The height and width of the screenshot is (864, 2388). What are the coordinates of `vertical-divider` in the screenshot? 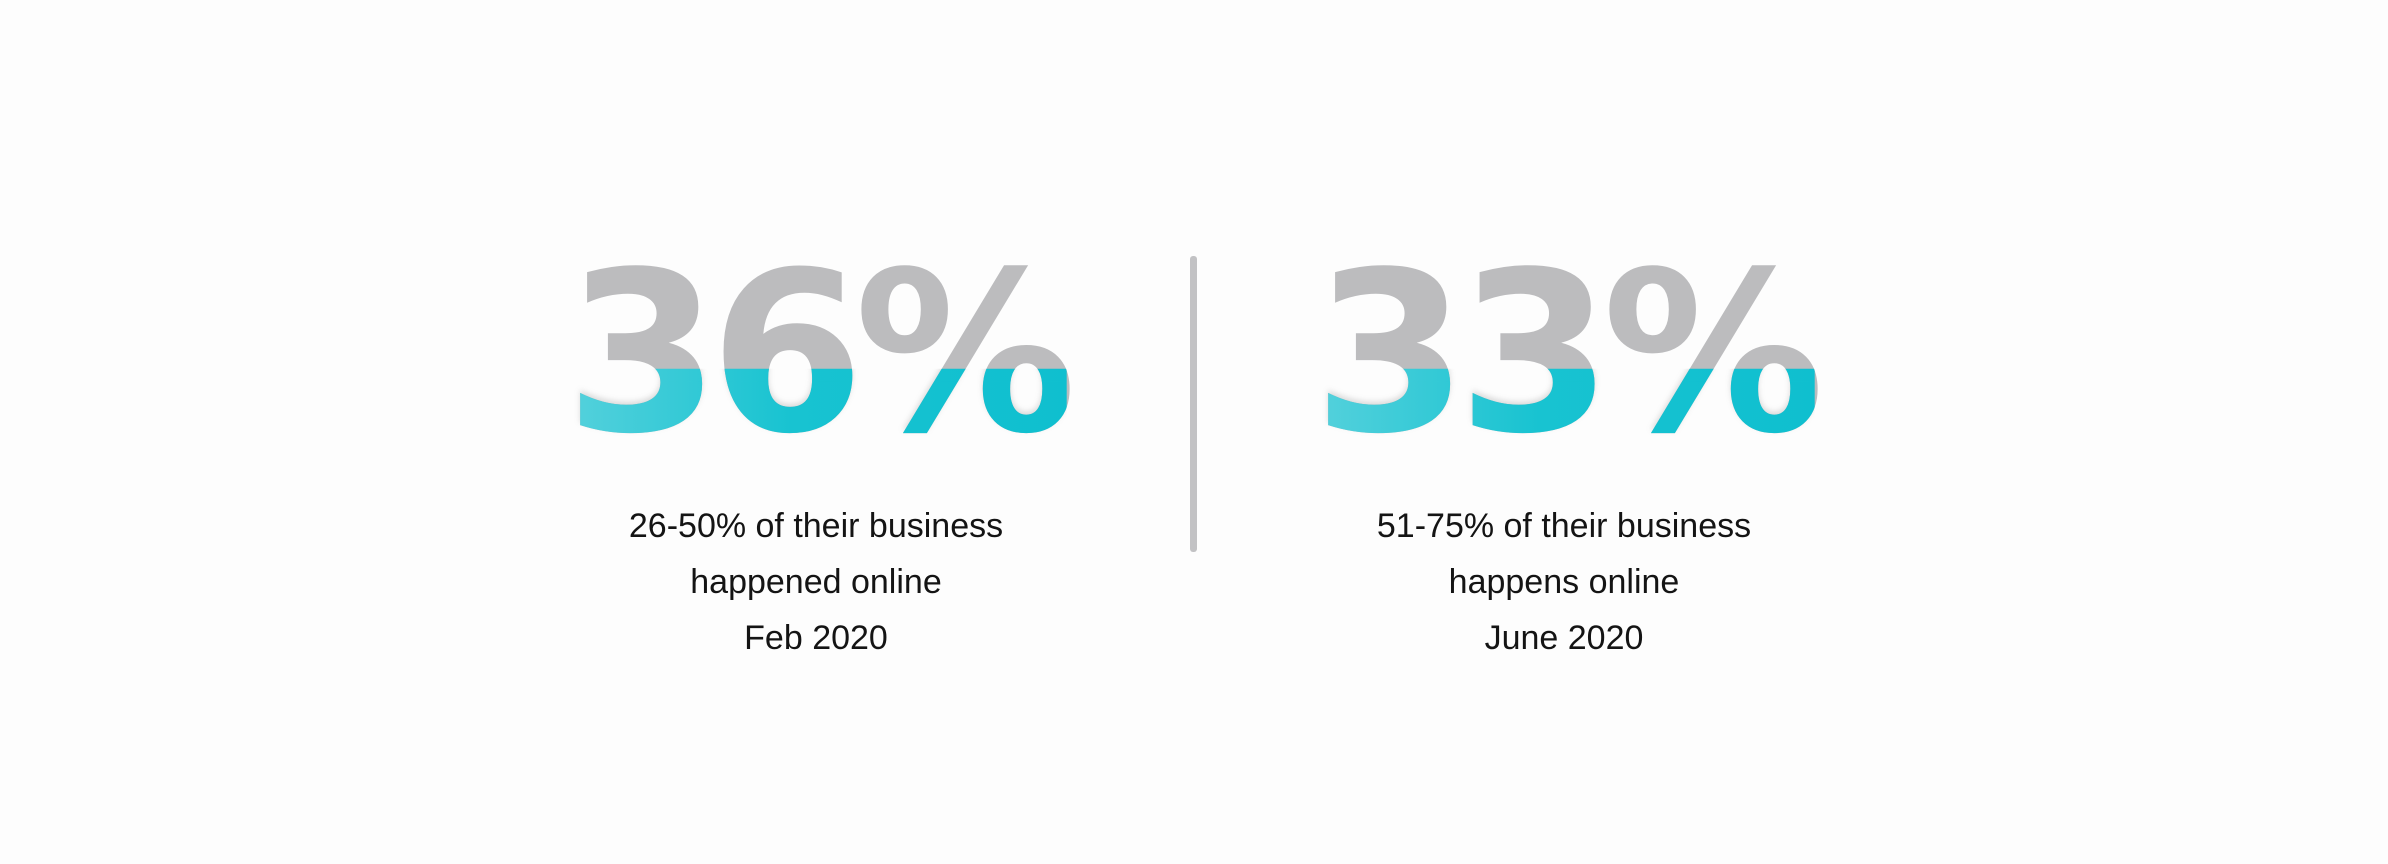 It's located at (1193, 404).